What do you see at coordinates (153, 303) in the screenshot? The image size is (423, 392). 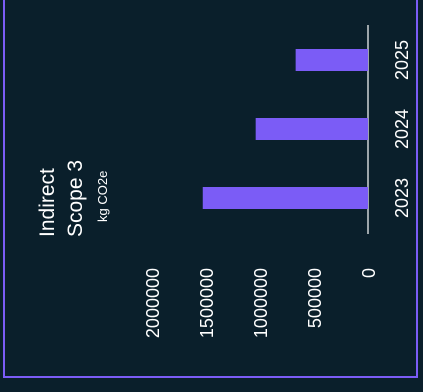 I see `y-tick-label: 2000000` at bounding box center [153, 303].